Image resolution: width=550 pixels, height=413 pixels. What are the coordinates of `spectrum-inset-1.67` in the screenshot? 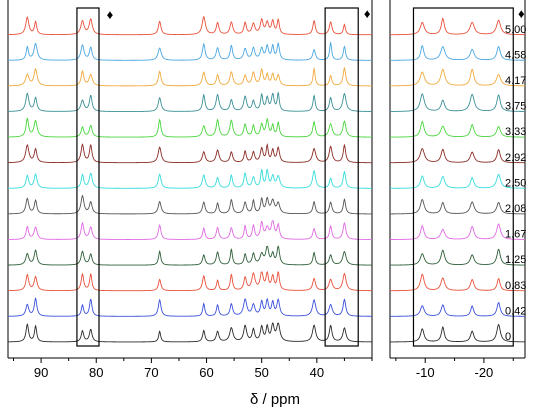 It's located at (457, 231).